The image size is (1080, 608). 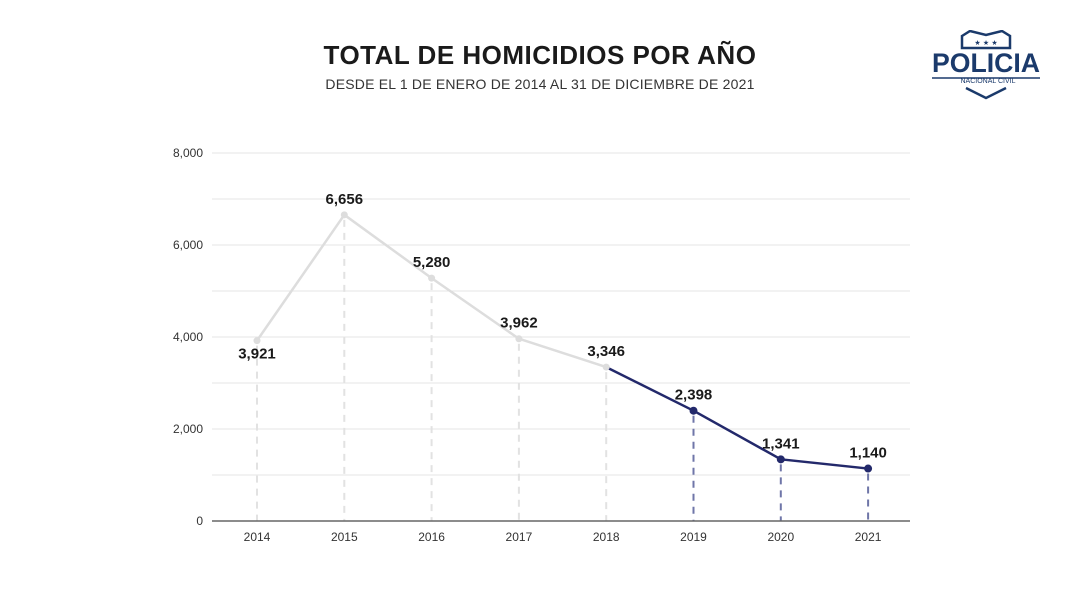 I want to click on data-label: 1,341, so click(x=781, y=443).